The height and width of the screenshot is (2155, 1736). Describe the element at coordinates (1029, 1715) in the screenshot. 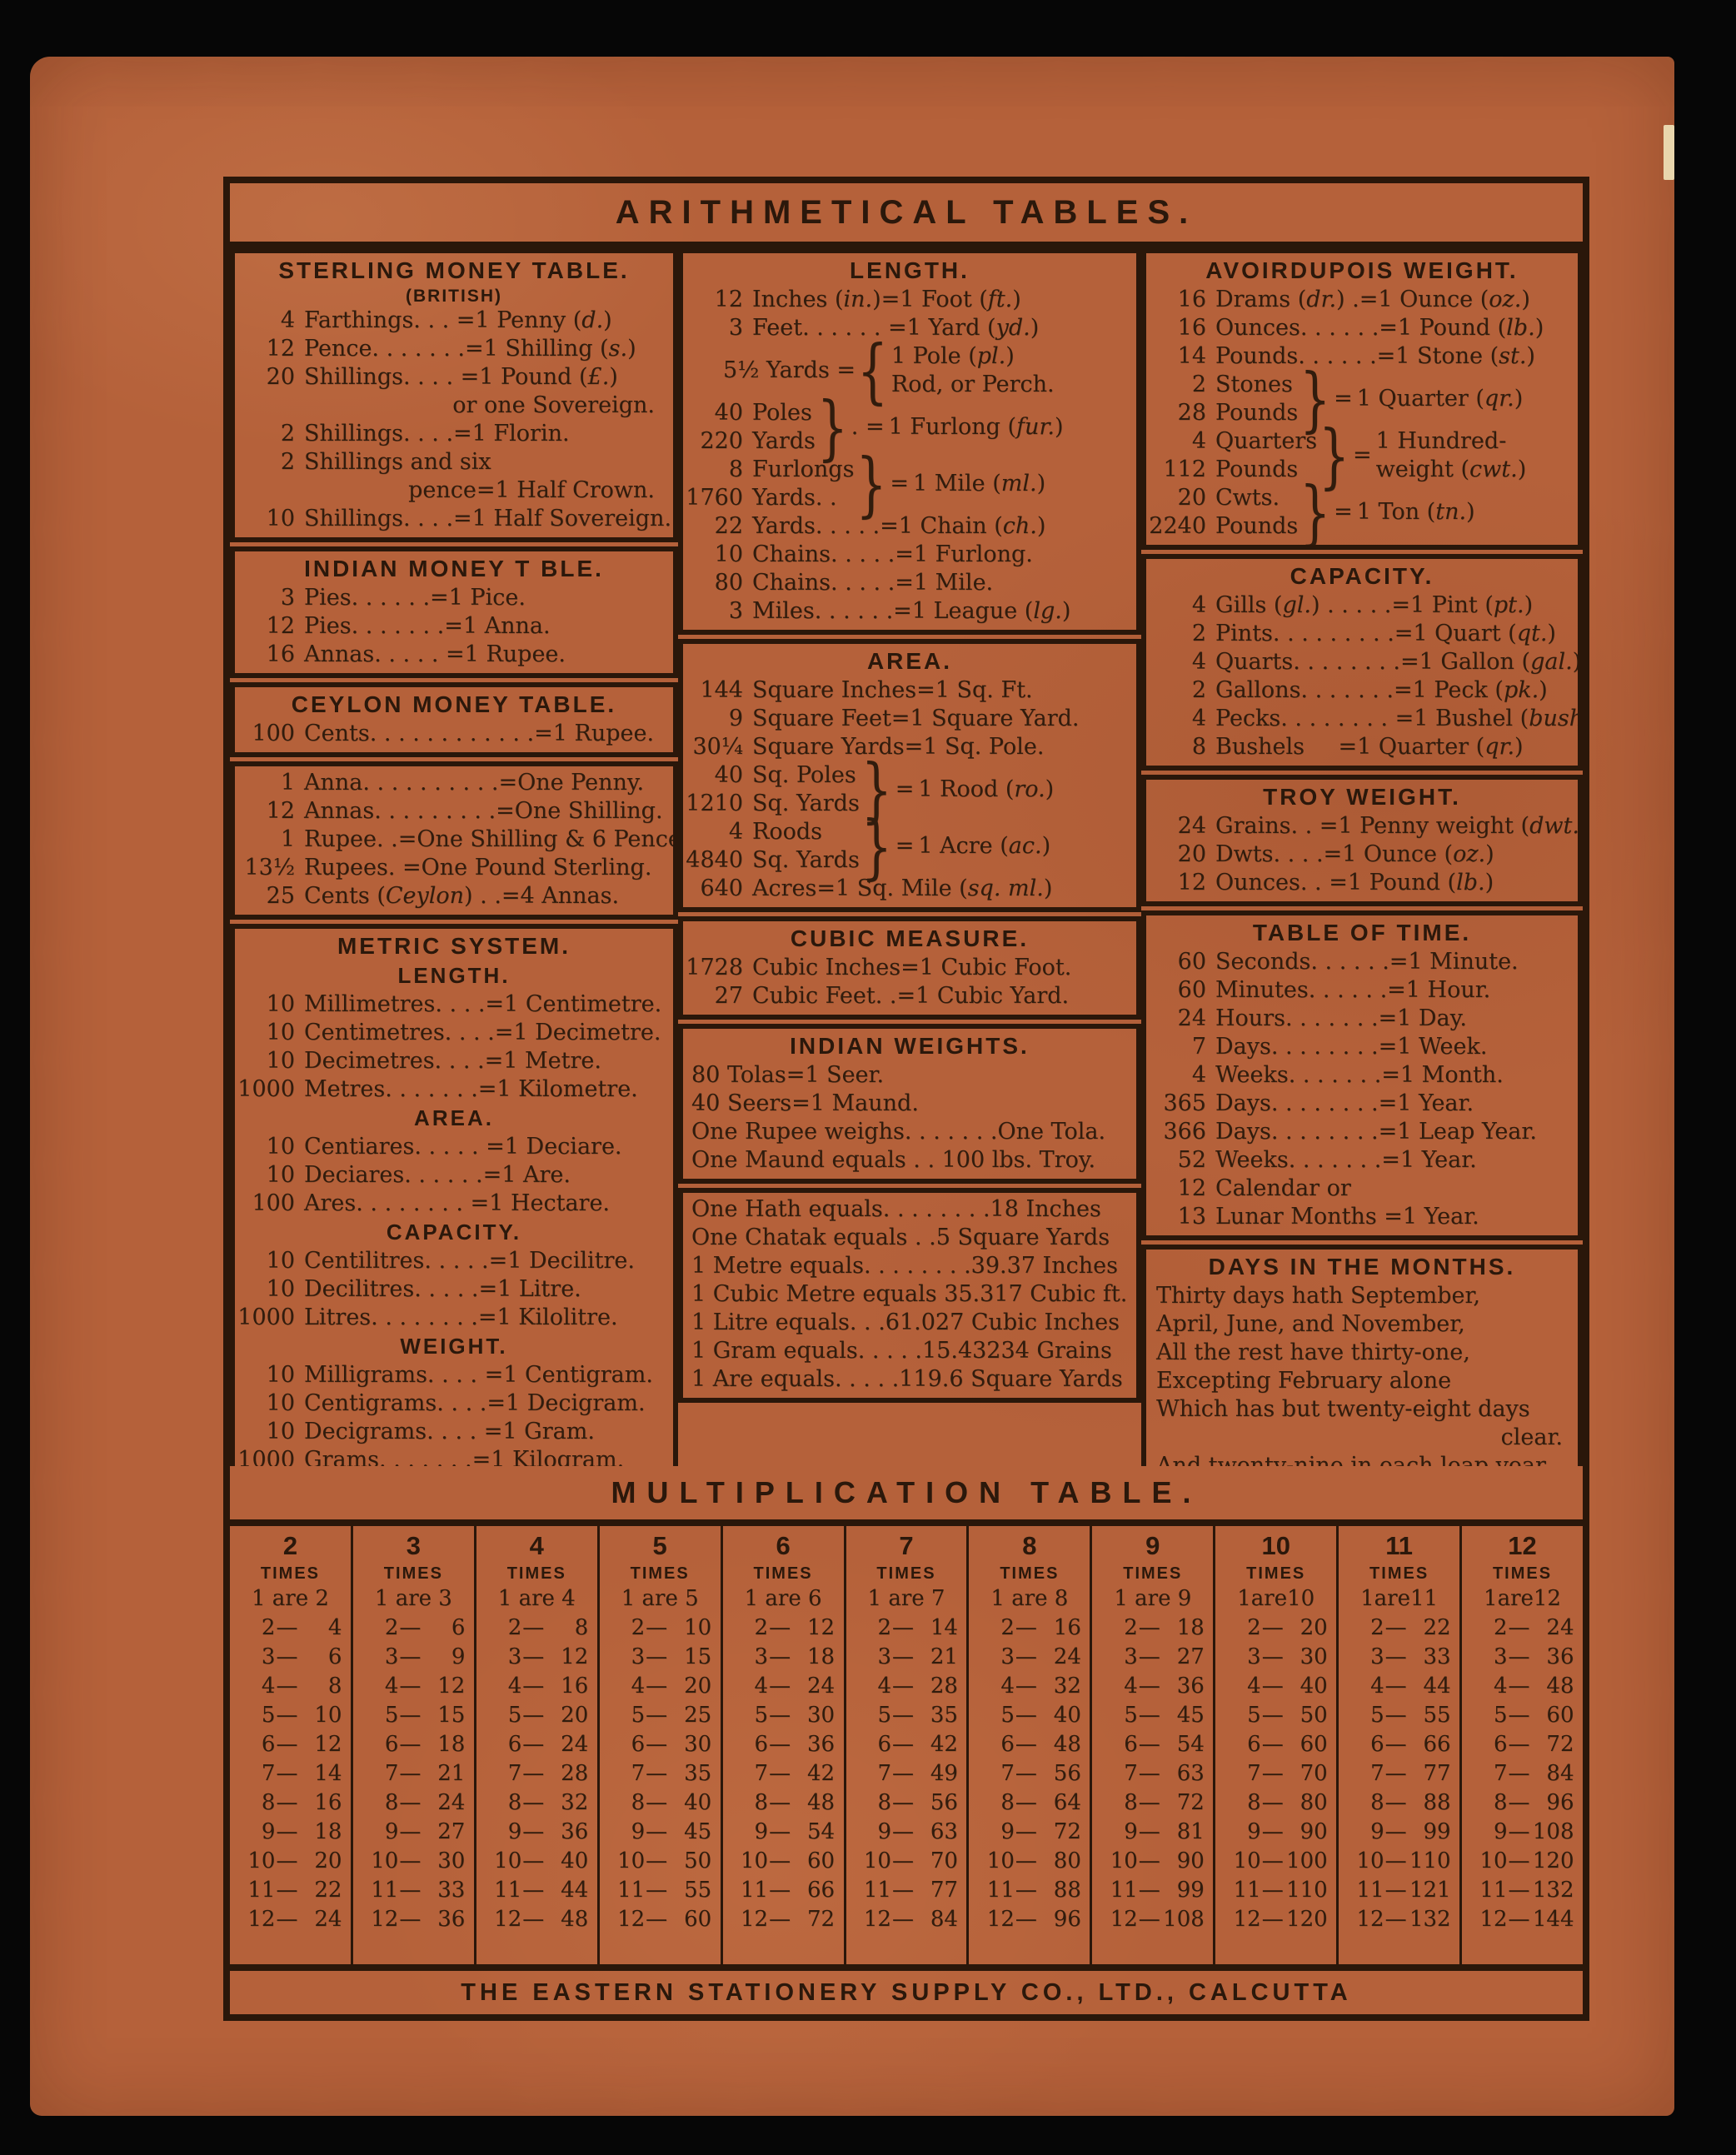

I see `mult-row: 5— 40` at that location.